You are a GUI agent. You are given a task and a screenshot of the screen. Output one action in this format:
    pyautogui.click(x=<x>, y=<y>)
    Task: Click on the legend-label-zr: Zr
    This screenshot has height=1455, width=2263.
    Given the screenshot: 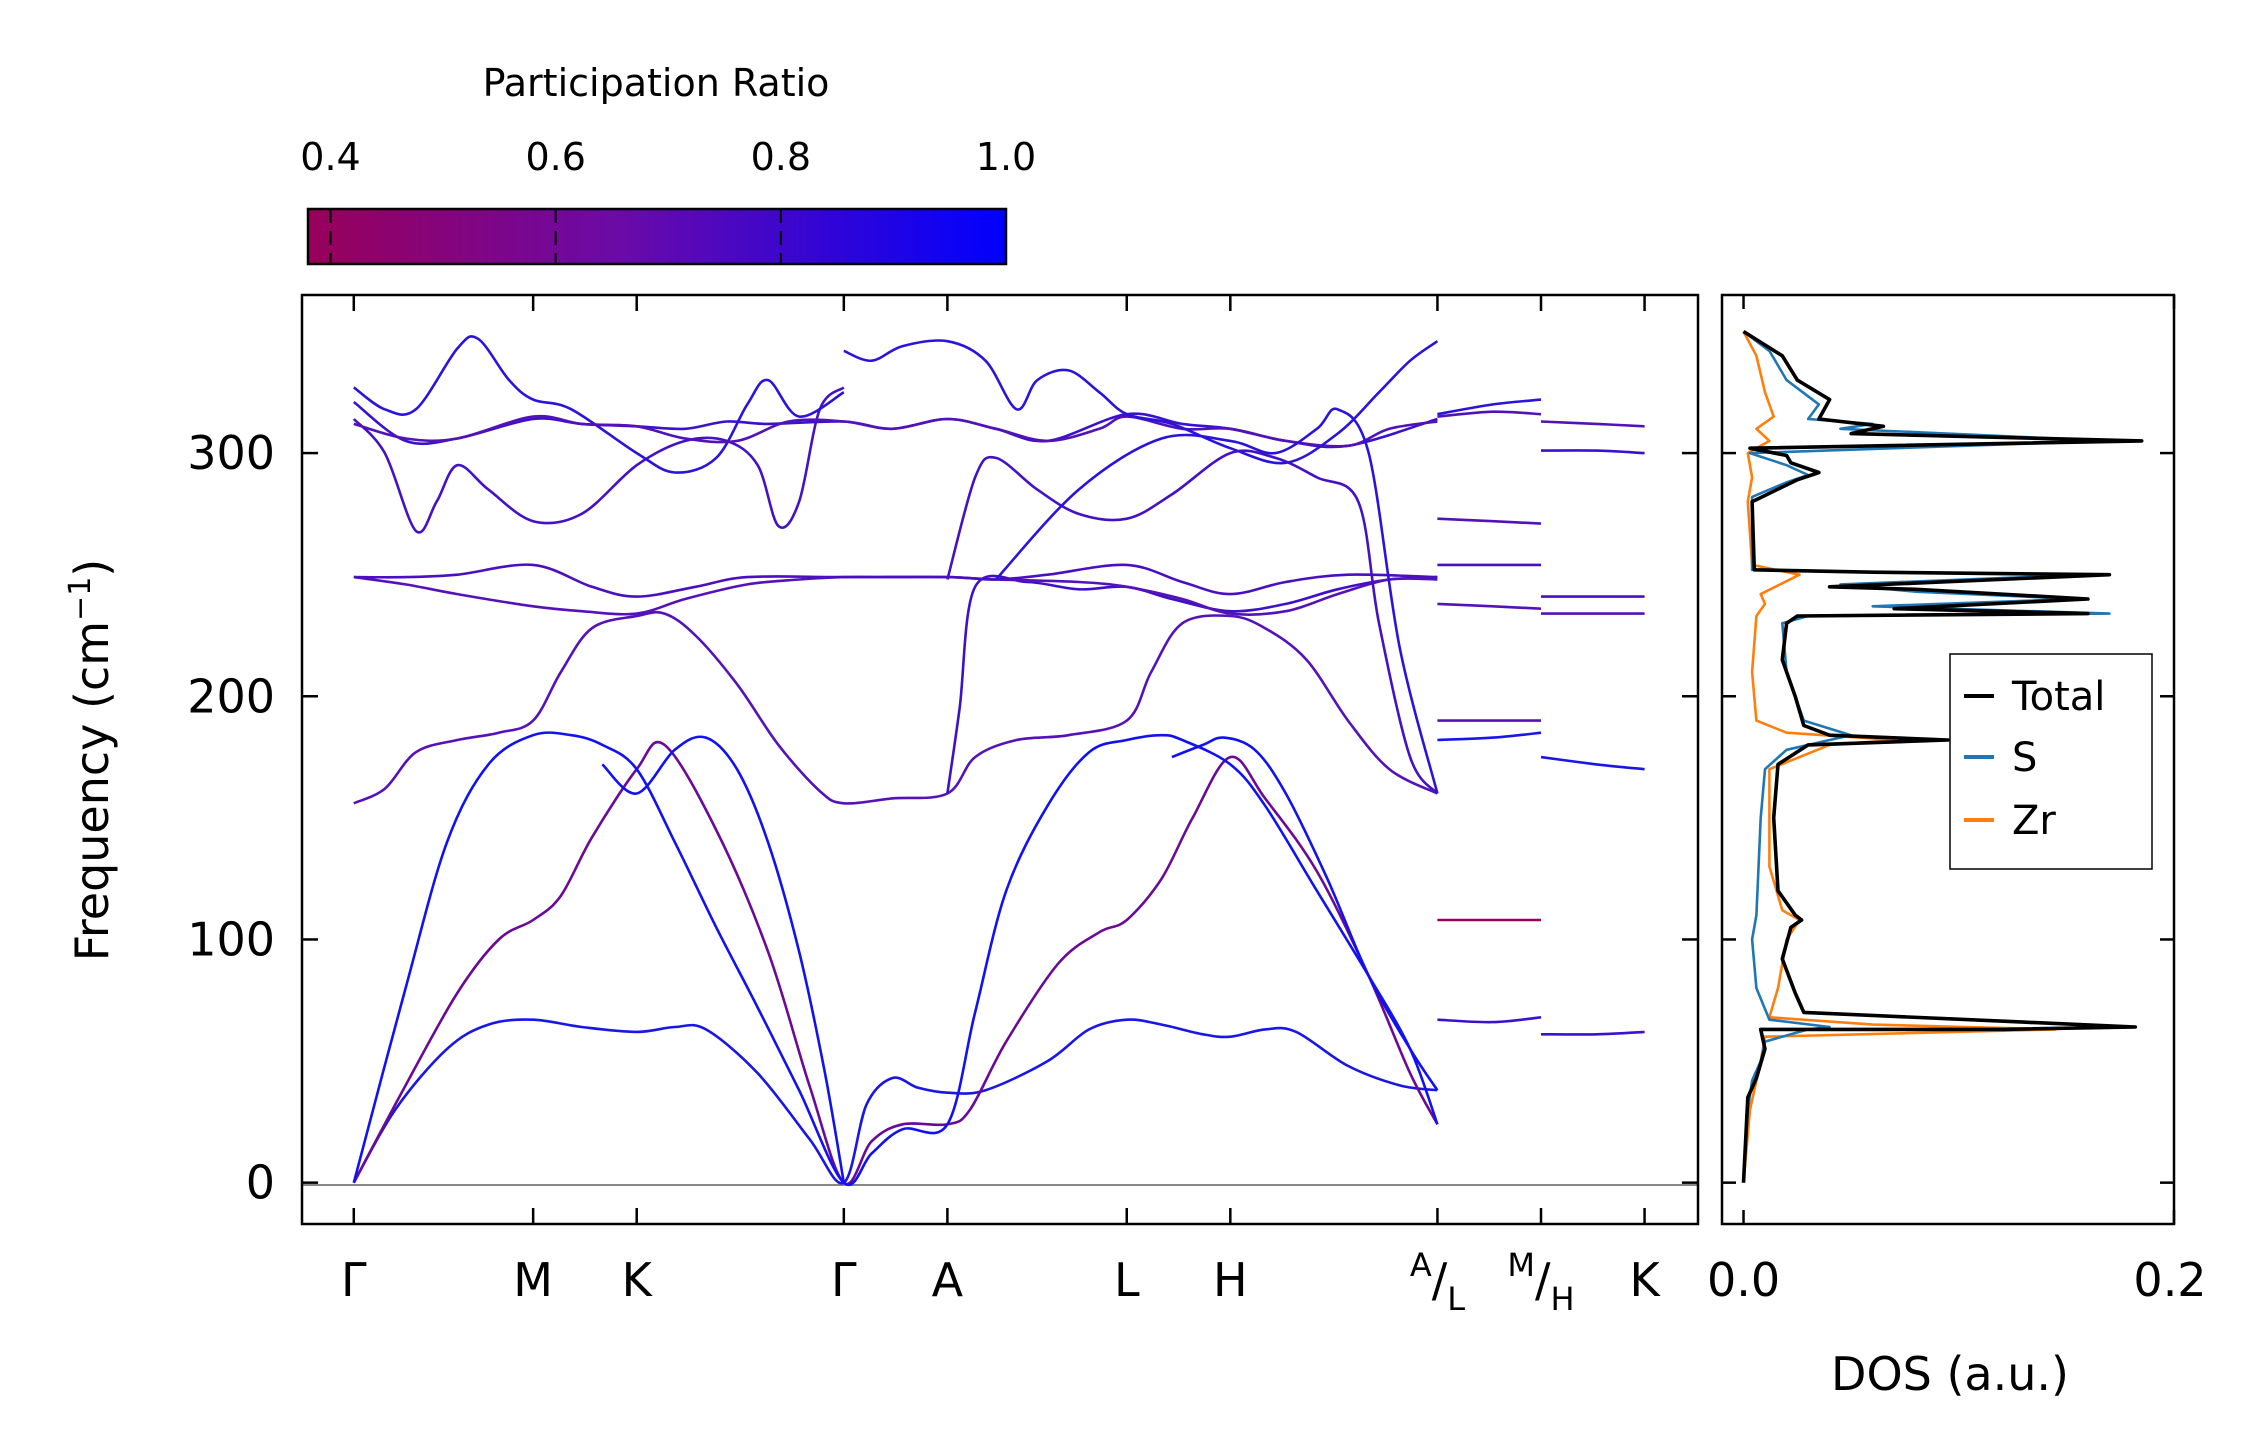 What is the action you would take?
    pyautogui.click(x=2034, y=821)
    